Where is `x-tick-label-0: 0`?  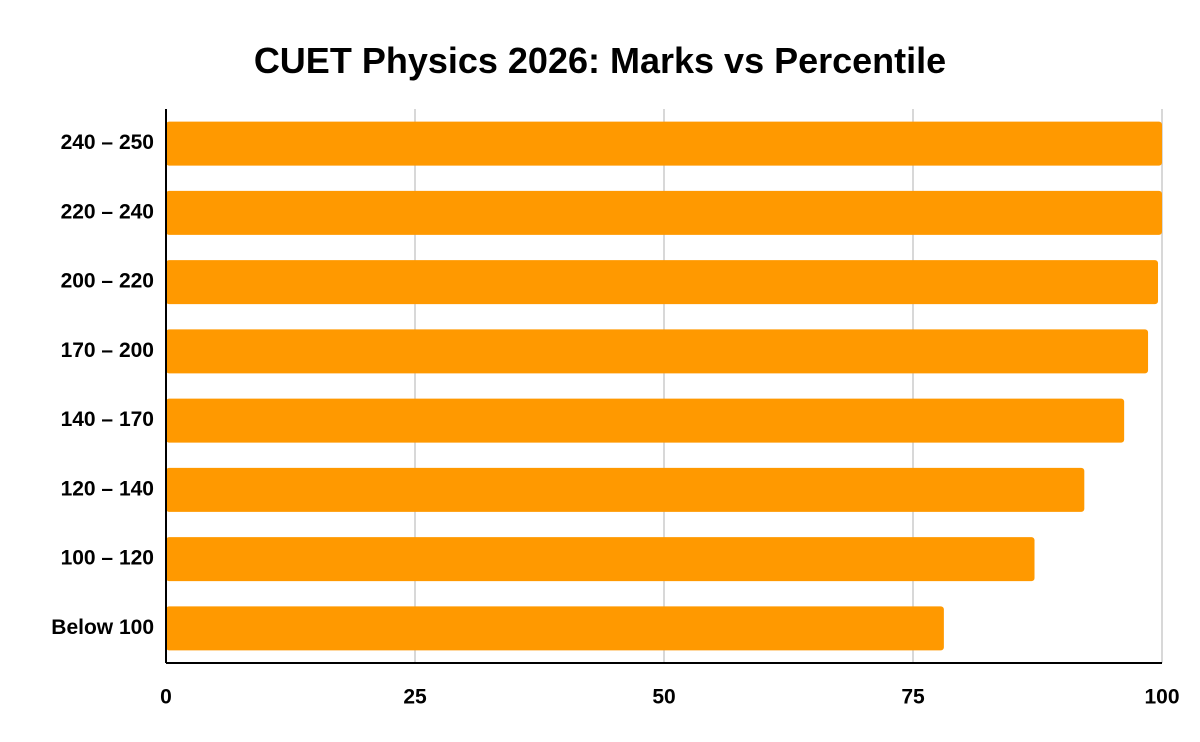 x-tick-label-0: 0 is located at coordinates (166, 697).